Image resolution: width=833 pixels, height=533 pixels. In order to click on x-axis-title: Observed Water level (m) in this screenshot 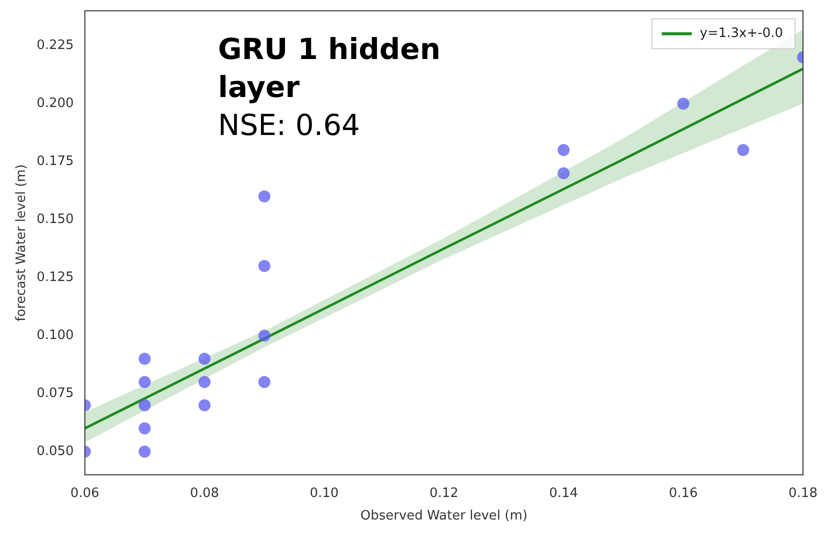, I will do `click(444, 516)`.